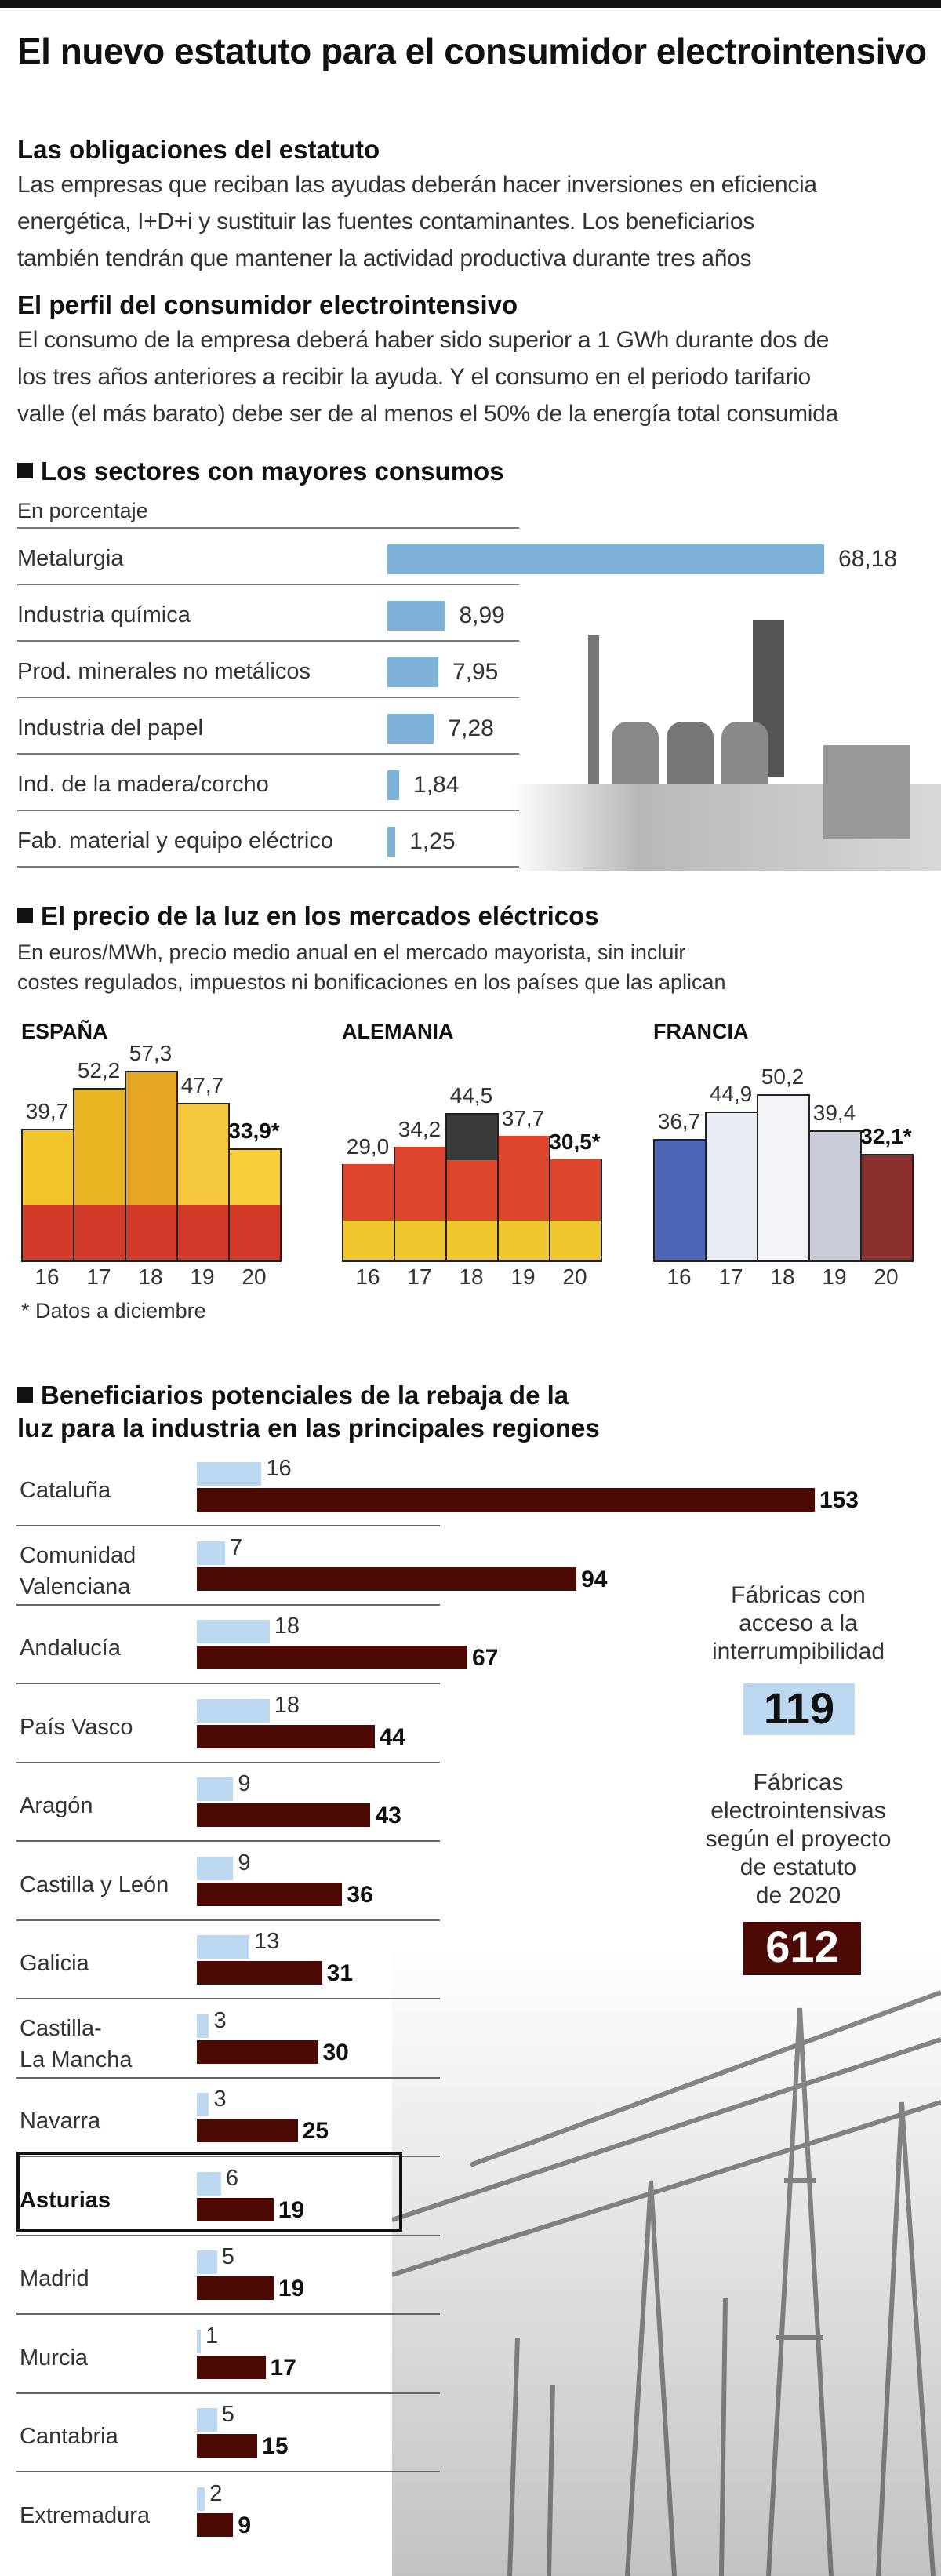 The image size is (941, 2576). What do you see at coordinates (236, 1547) in the screenshot?
I see `interrumpibilidad-value: 7` at bounding box center [236, 1547].